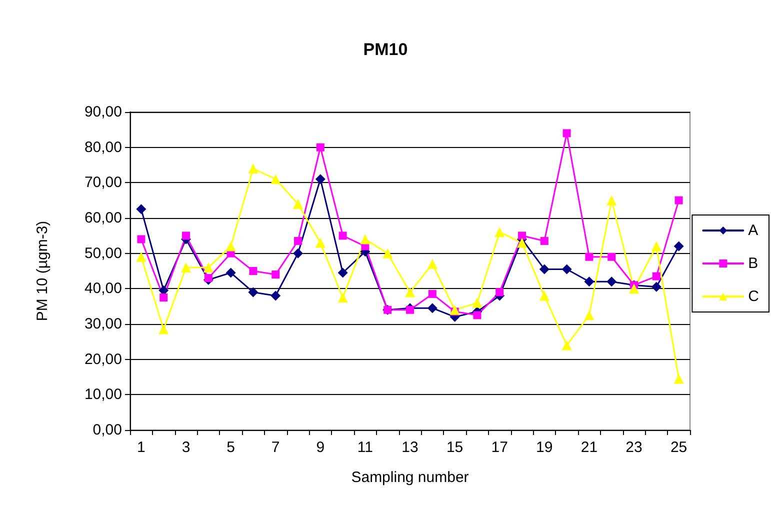  What do you see at coordinates (753, 230) in the screenshot?
I see `legend-label: A` at bounding box center [753, 230].